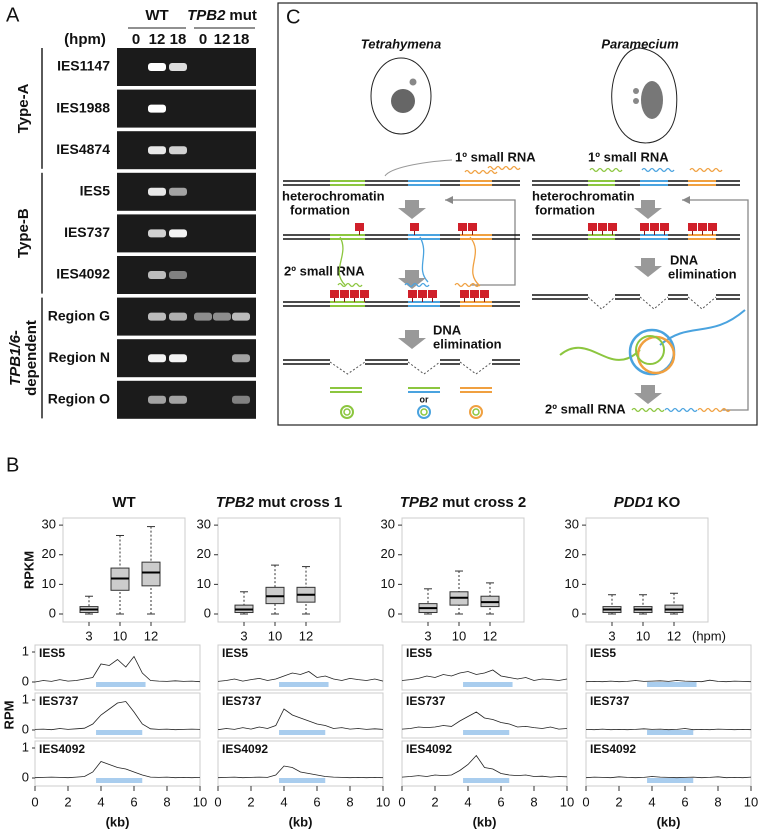 This screenshot has height=836, width=762. I want to click on feedback-arrow, so click(715, 305).